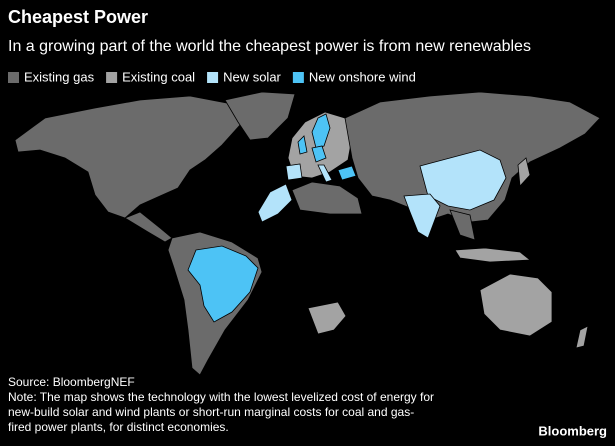 This screenshot has width=615, height=446. I want to click on greenland, so click(260, 116).